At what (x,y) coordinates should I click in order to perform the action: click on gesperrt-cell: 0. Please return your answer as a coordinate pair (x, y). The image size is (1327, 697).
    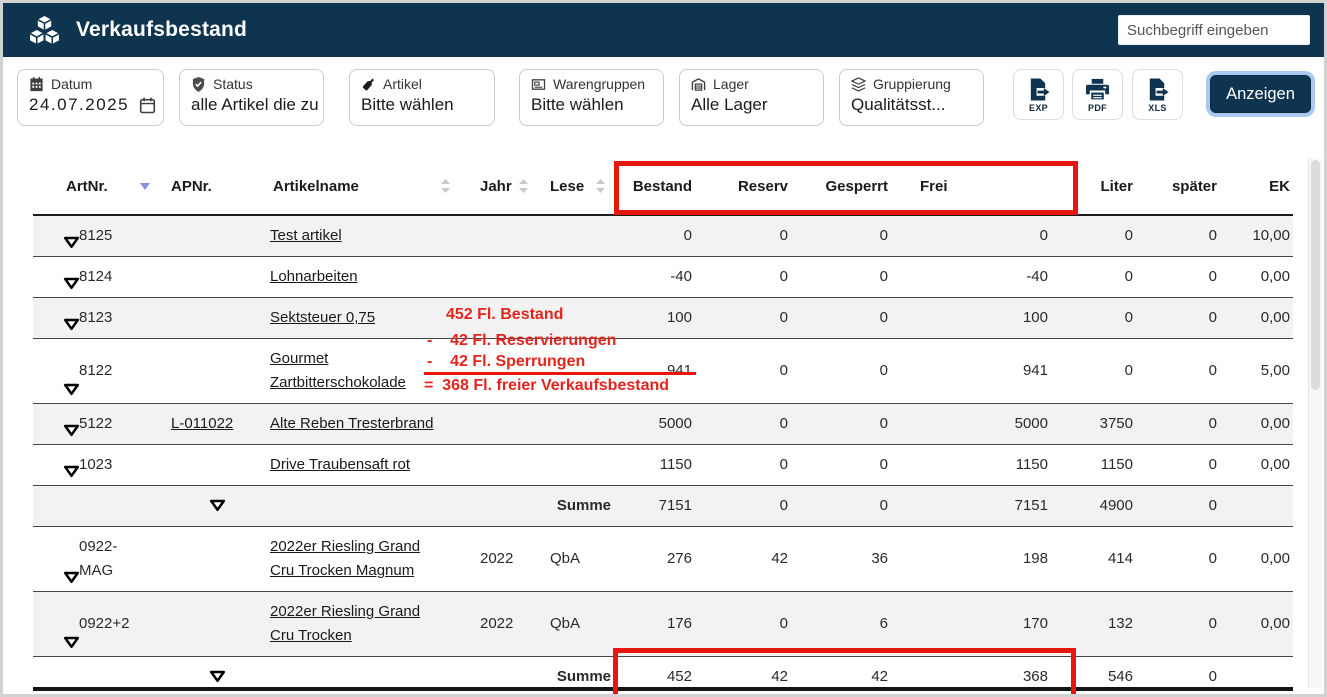
    Looking at the image, I should click on (841, 465).